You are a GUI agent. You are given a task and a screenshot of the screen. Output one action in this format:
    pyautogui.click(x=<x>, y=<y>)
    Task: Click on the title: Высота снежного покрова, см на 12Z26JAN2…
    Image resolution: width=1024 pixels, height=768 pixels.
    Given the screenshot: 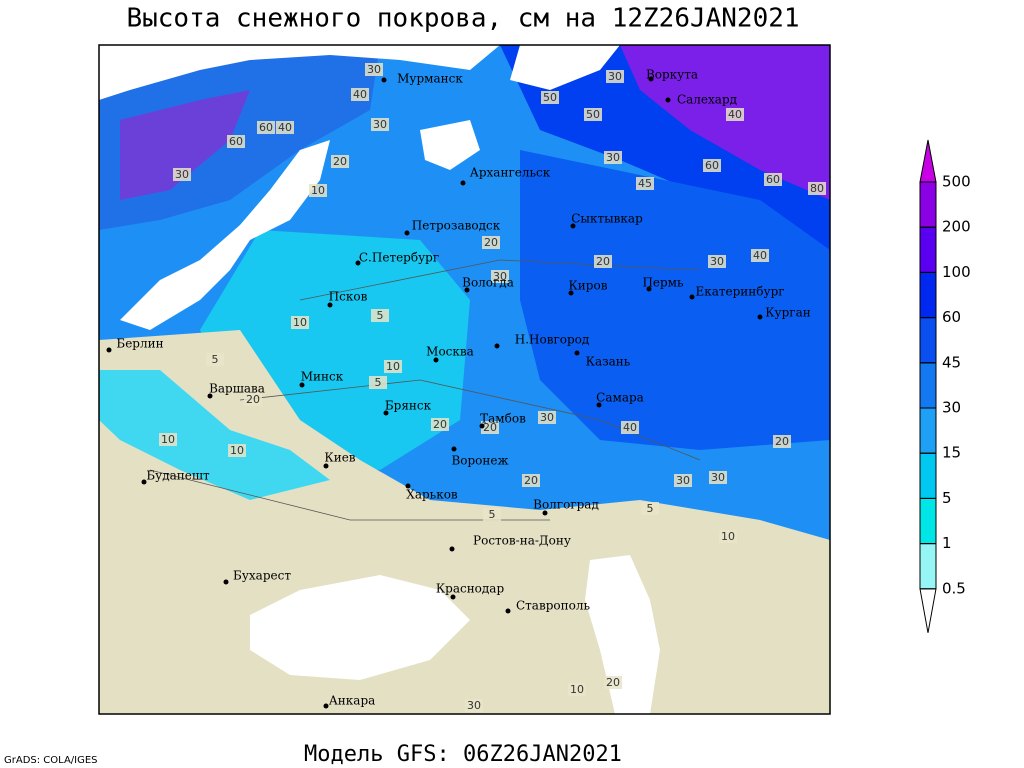 What is the action you would take?
    pyautogui.click(x=462, y=19)
    